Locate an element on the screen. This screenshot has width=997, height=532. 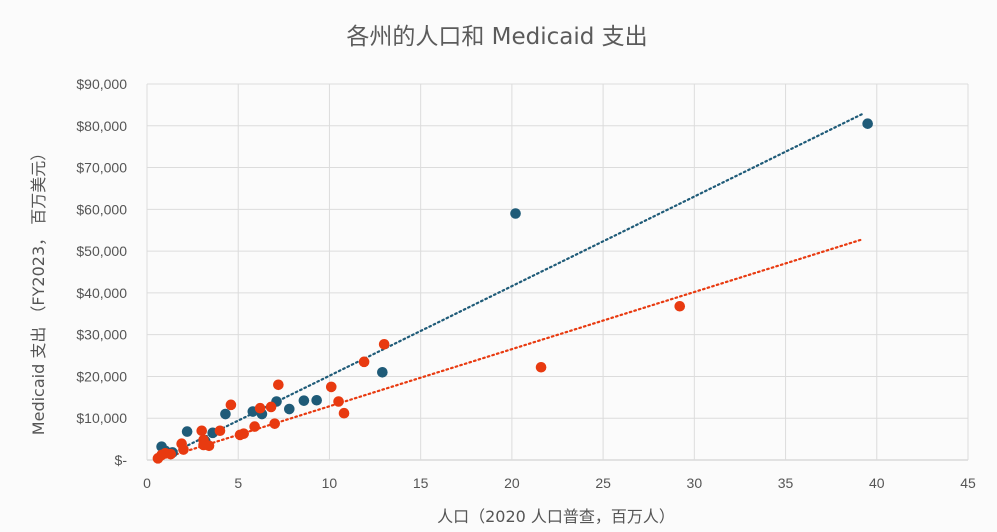
x-tick-label: 20 is located at coordinates (512, 483).